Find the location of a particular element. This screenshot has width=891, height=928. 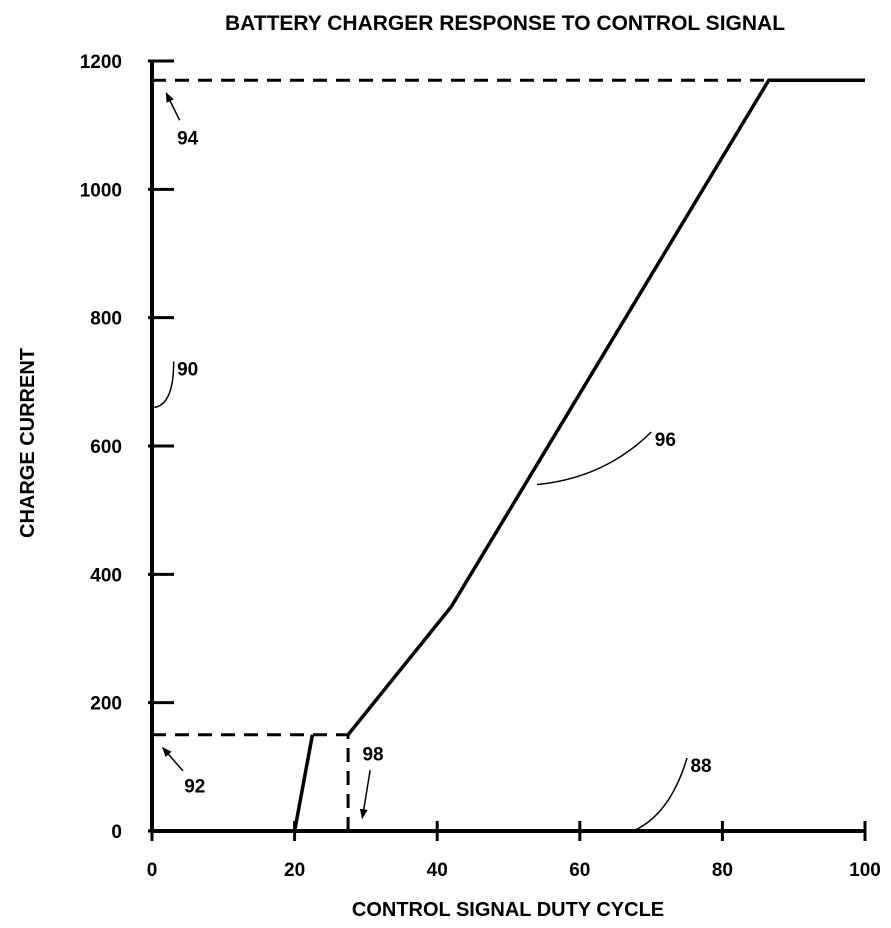

annotation-label: 96 is located at coordinates (665, 440).